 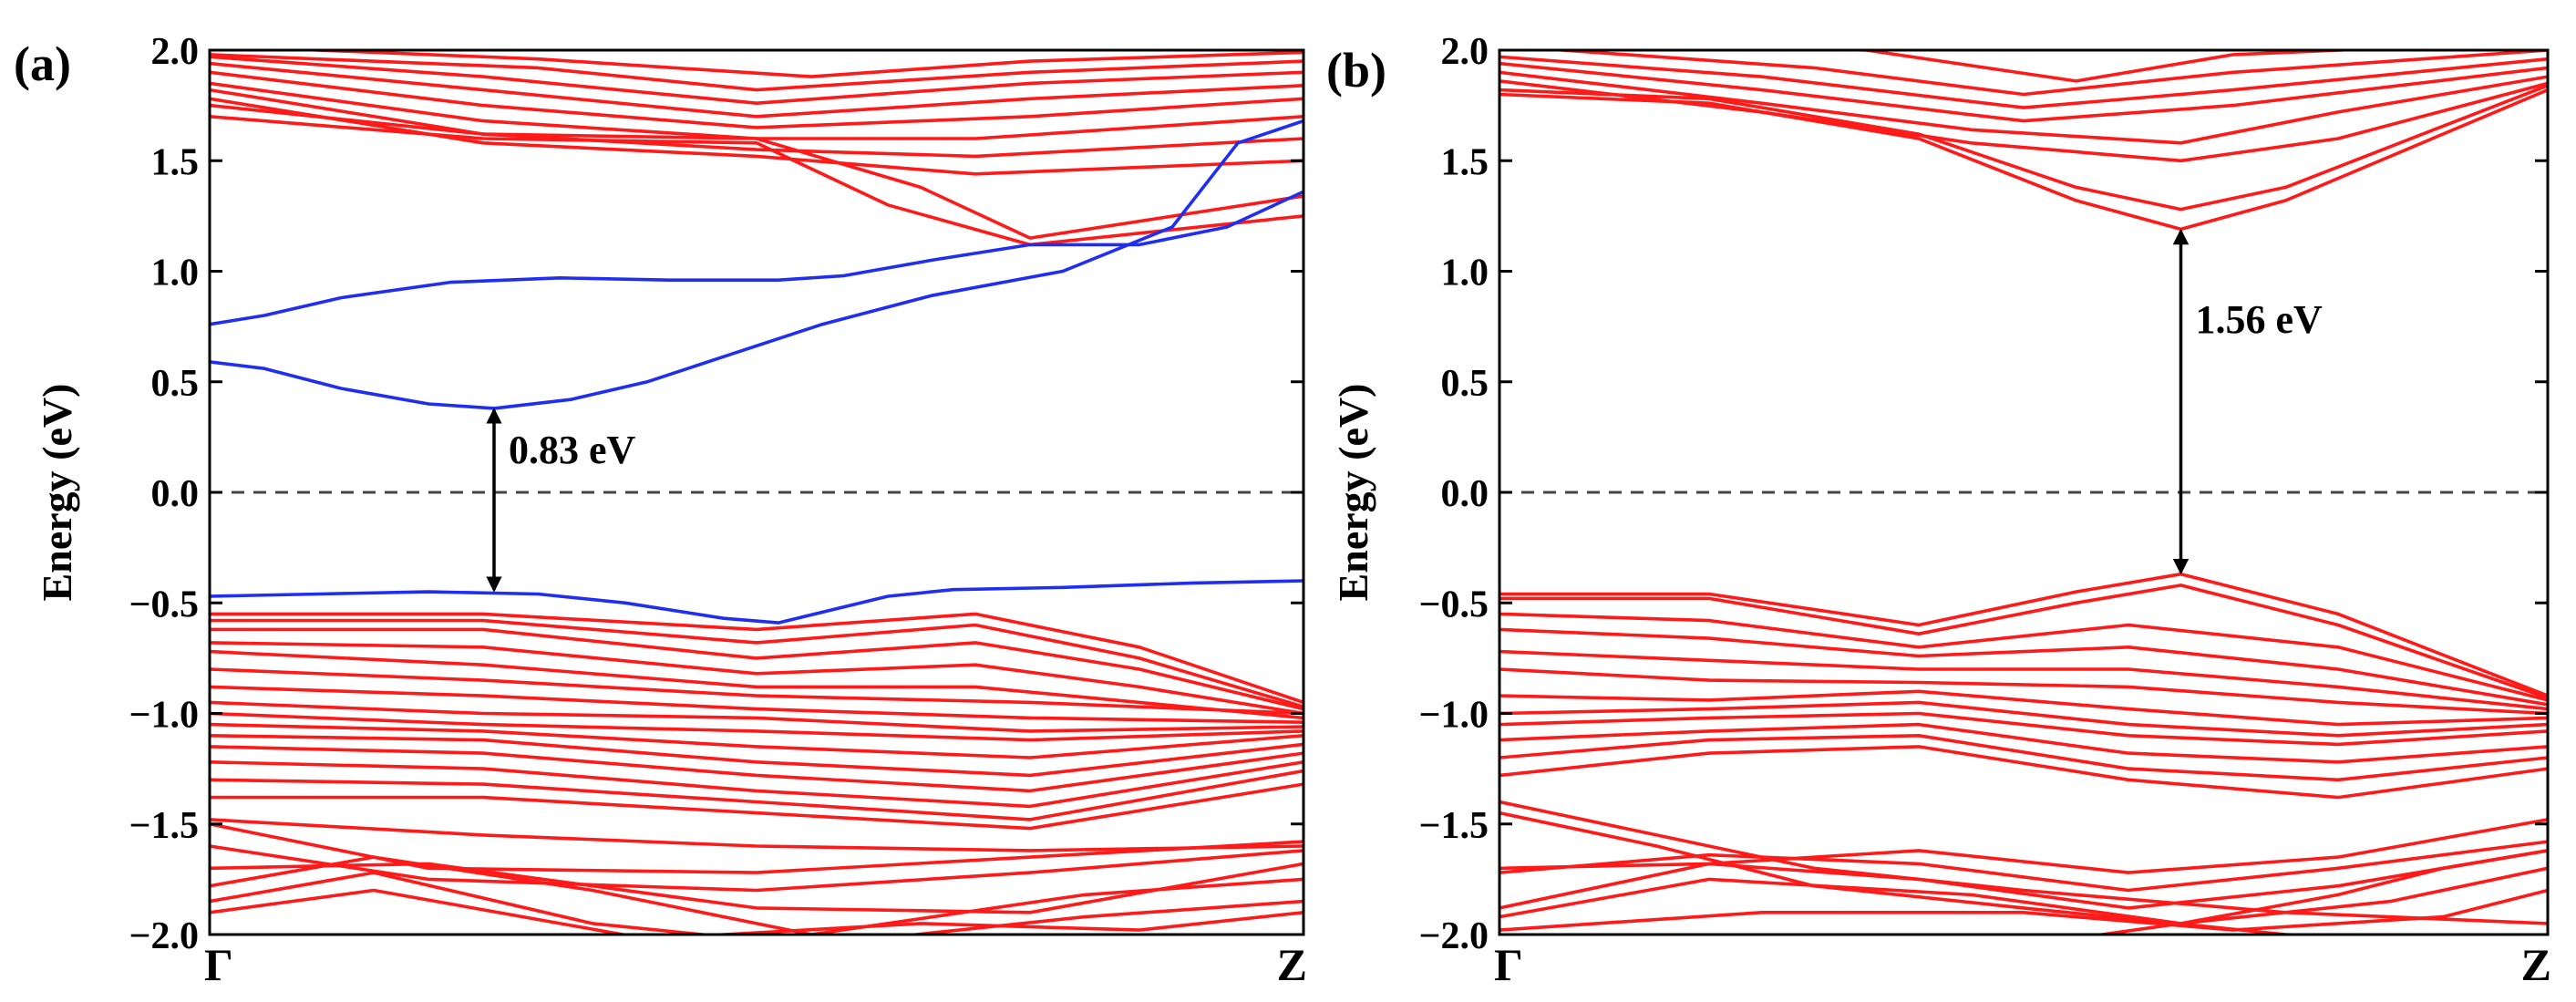 I want to click on panel-b-band-cb4, so click(x=2023, y=107).